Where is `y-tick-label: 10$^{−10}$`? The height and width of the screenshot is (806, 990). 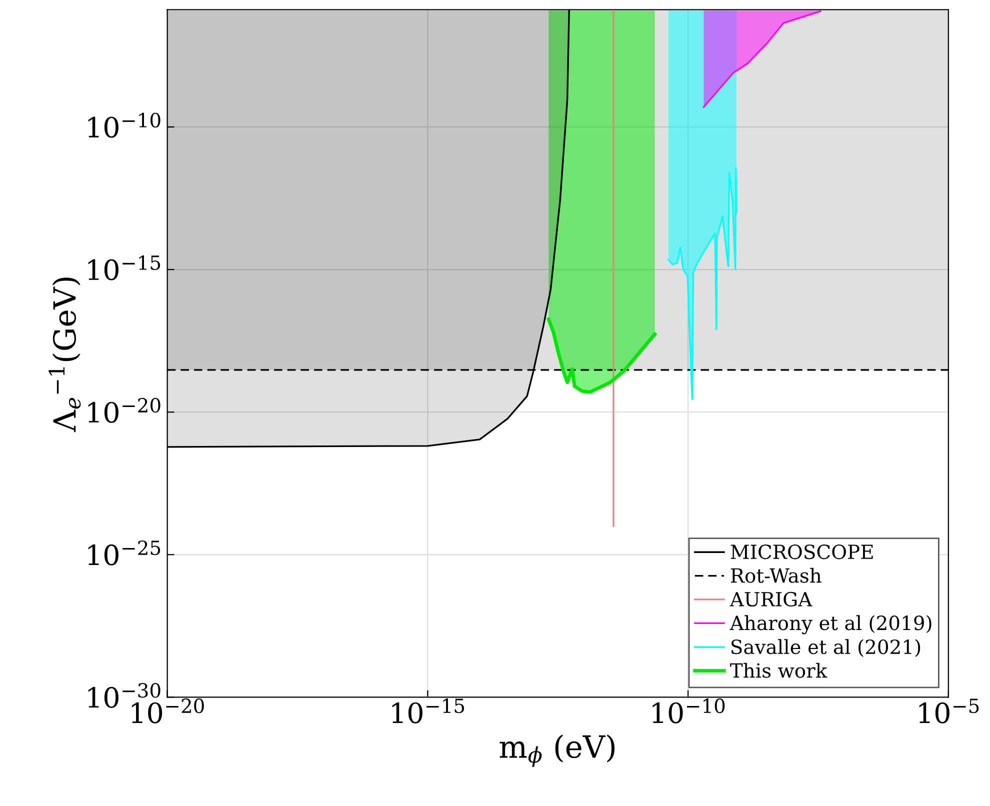 y-tick-label: 10$^{−10}$ is located at coordinates (124, 125).